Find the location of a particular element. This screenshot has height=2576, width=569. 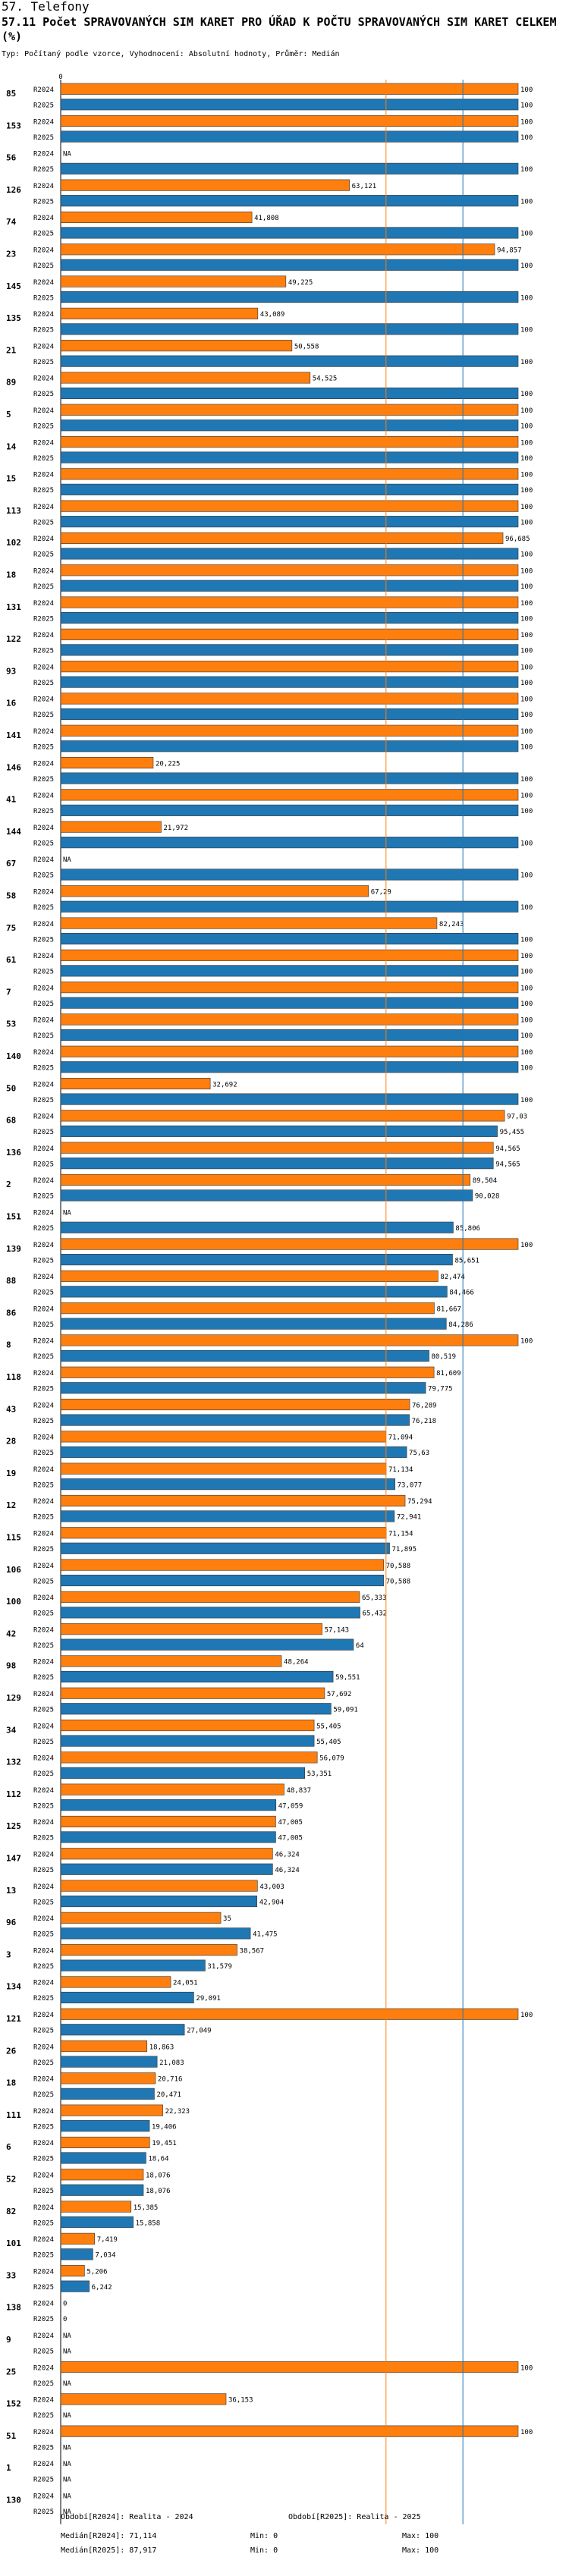

row-id-label: 42 is located at coordinates (11, 1633).